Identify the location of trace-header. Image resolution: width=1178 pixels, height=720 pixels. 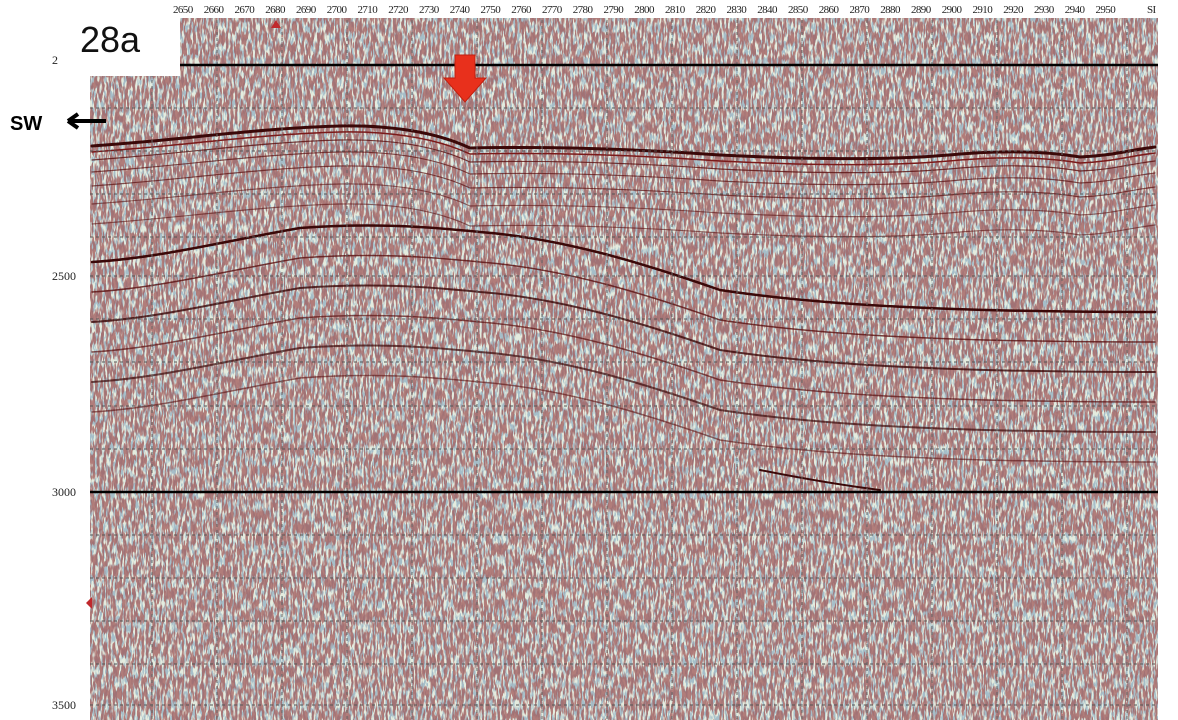
(655, 9).